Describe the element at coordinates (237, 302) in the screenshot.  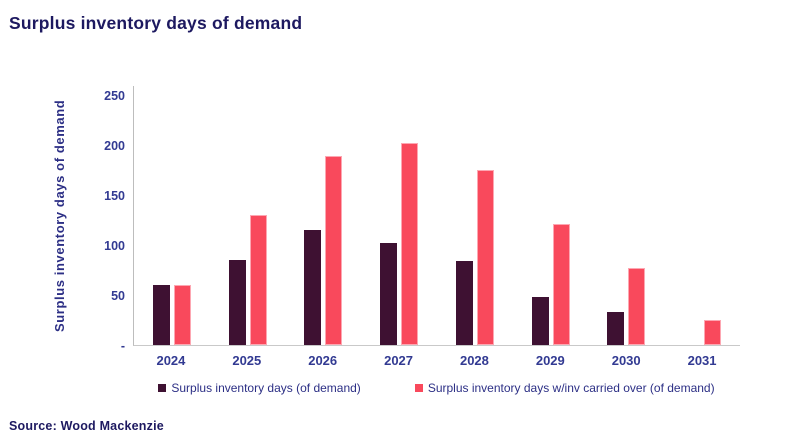
I see `bar-series1-2025` at that location.